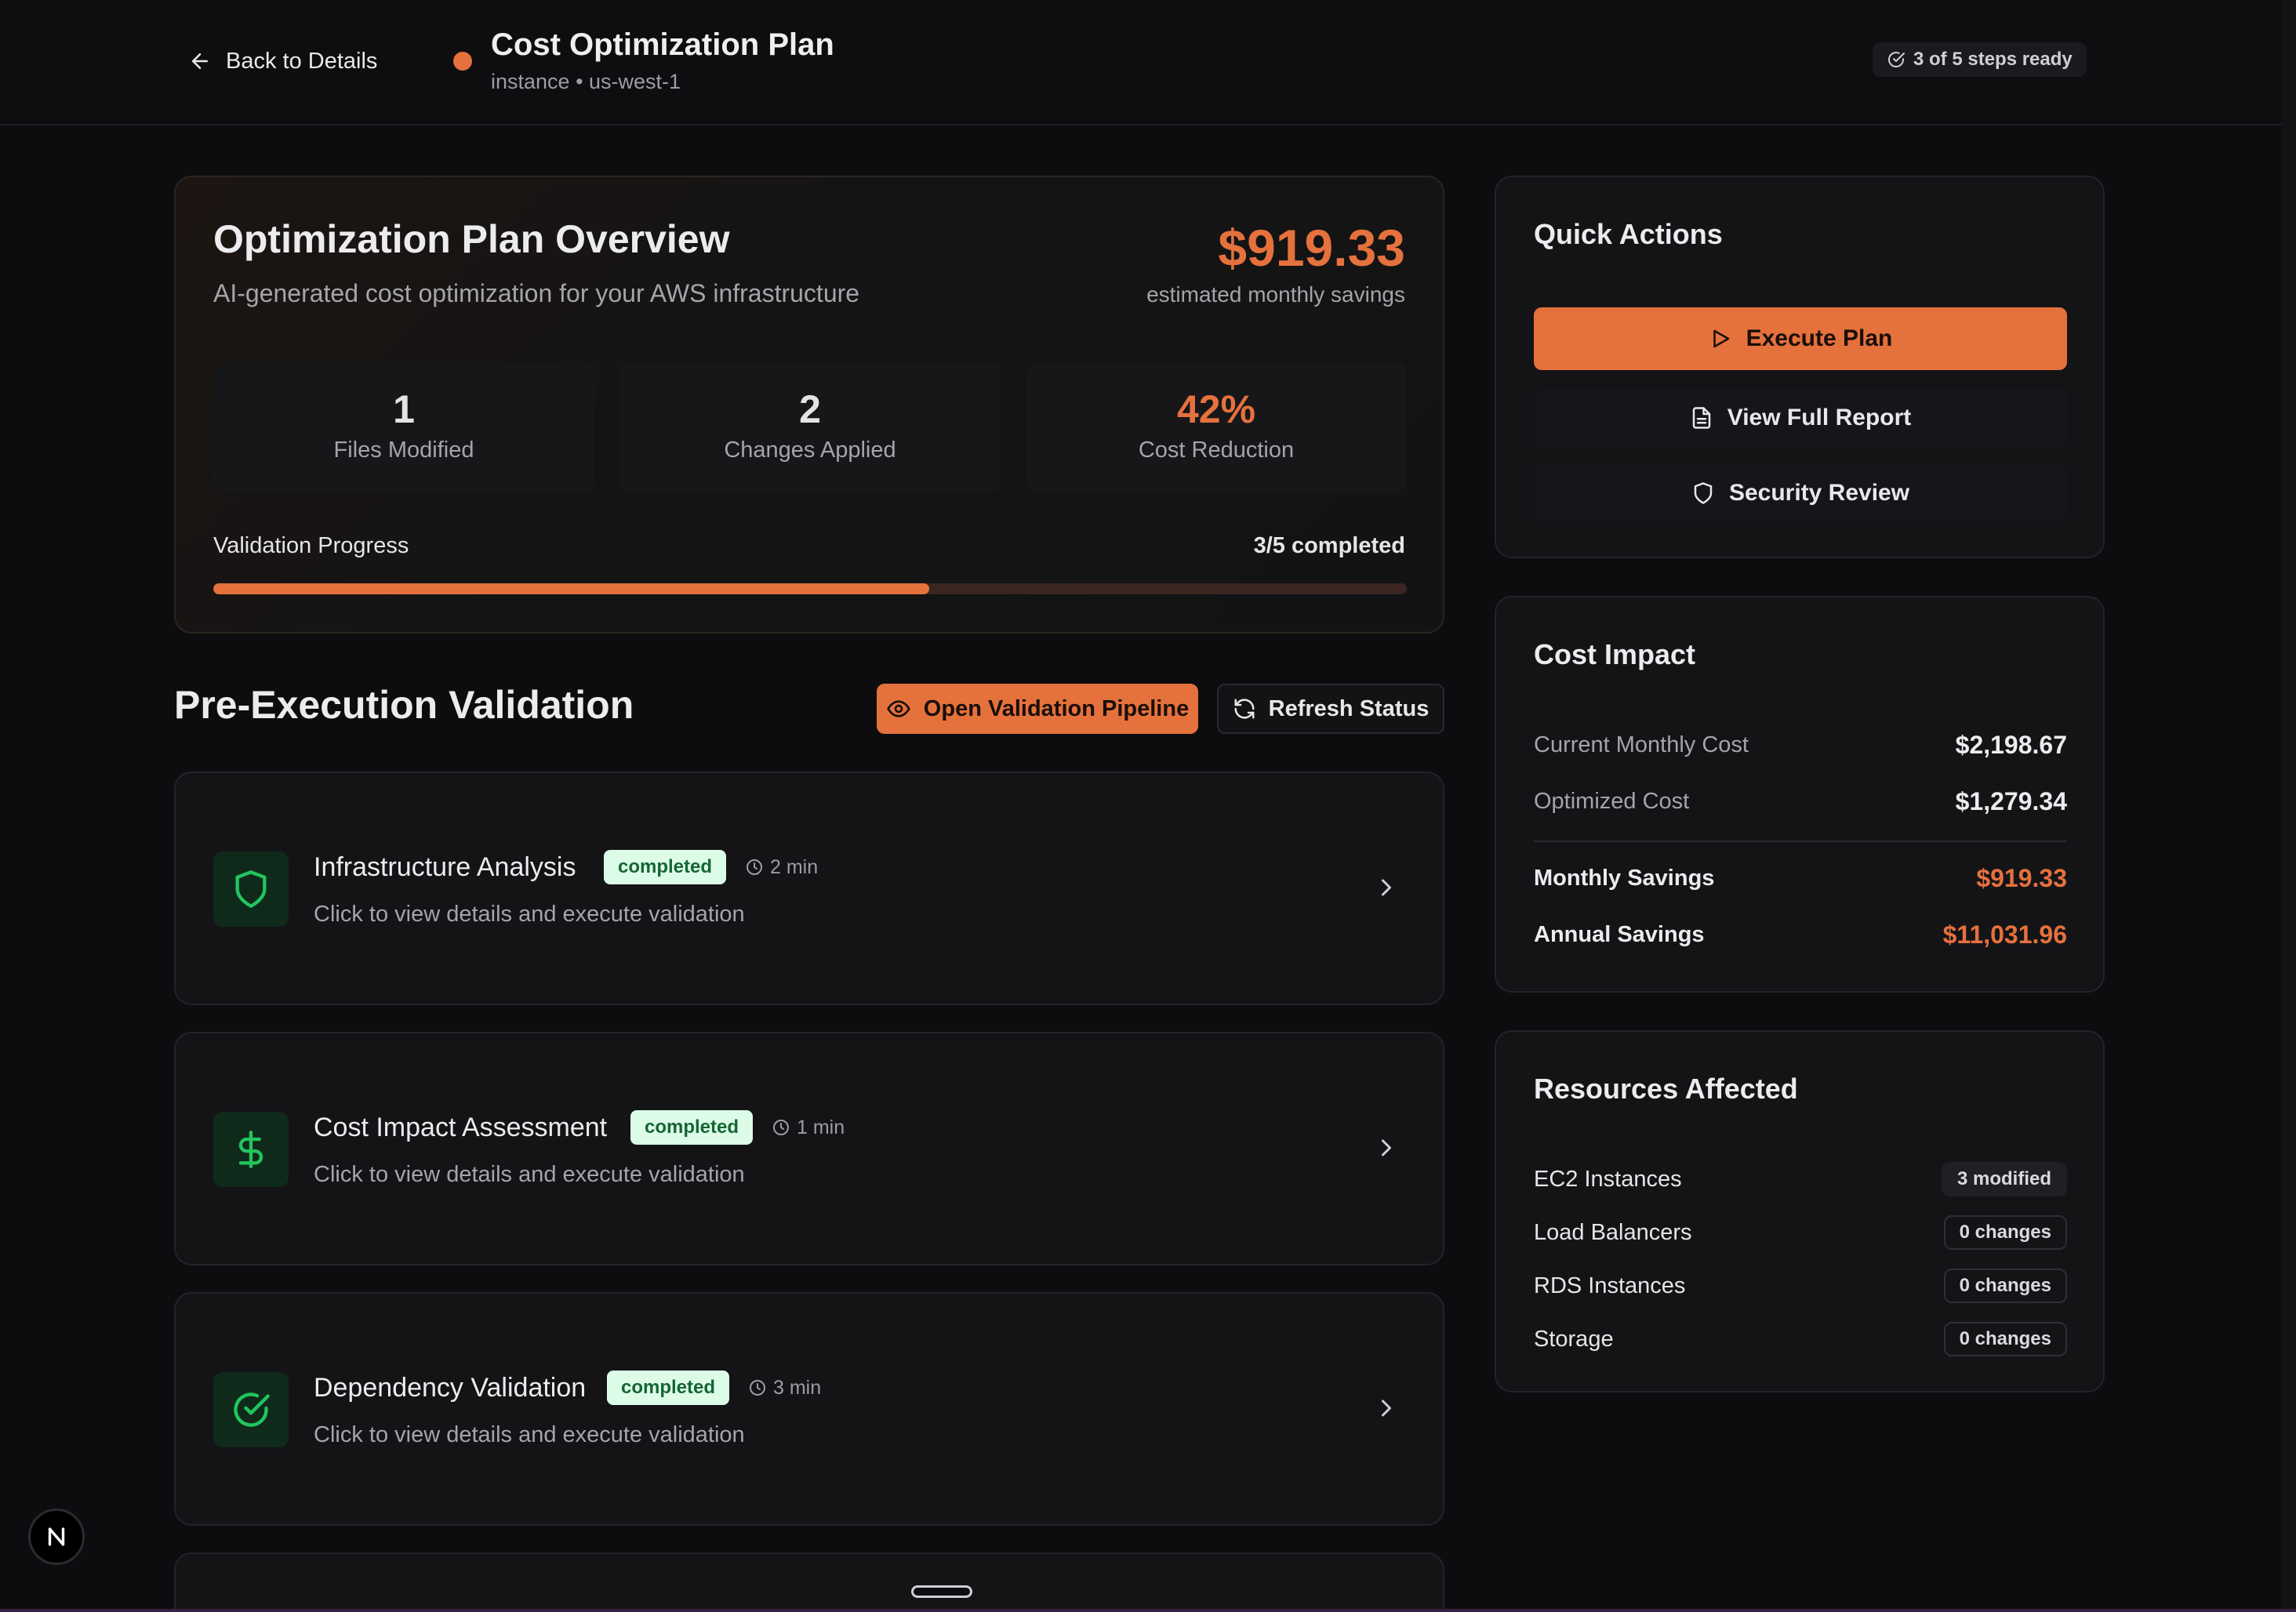 The image size is (2296, 1612). Describe the element at coordinates (662, 44) in the screenshot. I see `page-title: Cost Optimization Plan` at that location.